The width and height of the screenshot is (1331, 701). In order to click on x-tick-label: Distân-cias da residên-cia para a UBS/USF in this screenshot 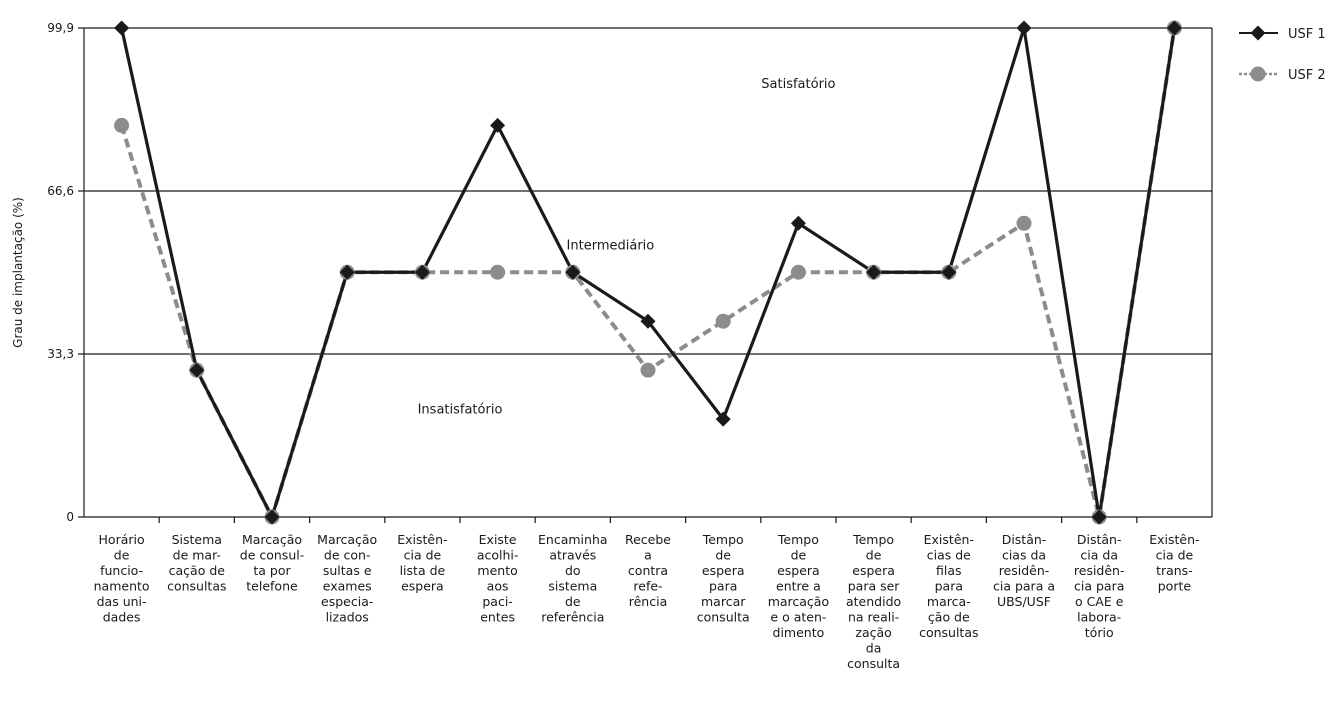, I will do `click(1024, 570)`.